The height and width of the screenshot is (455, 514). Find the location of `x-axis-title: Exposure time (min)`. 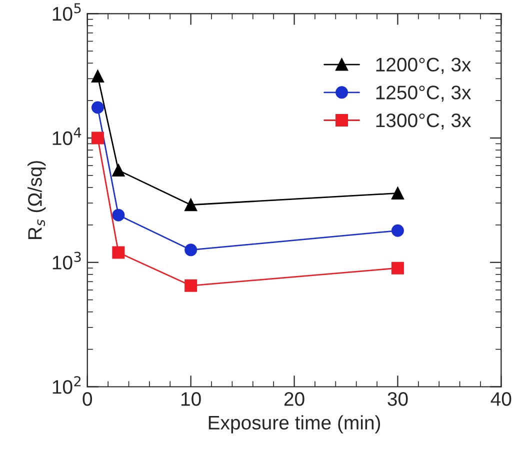

x-axis-title: Exposure time (min) is located at coordinates (294, 424).